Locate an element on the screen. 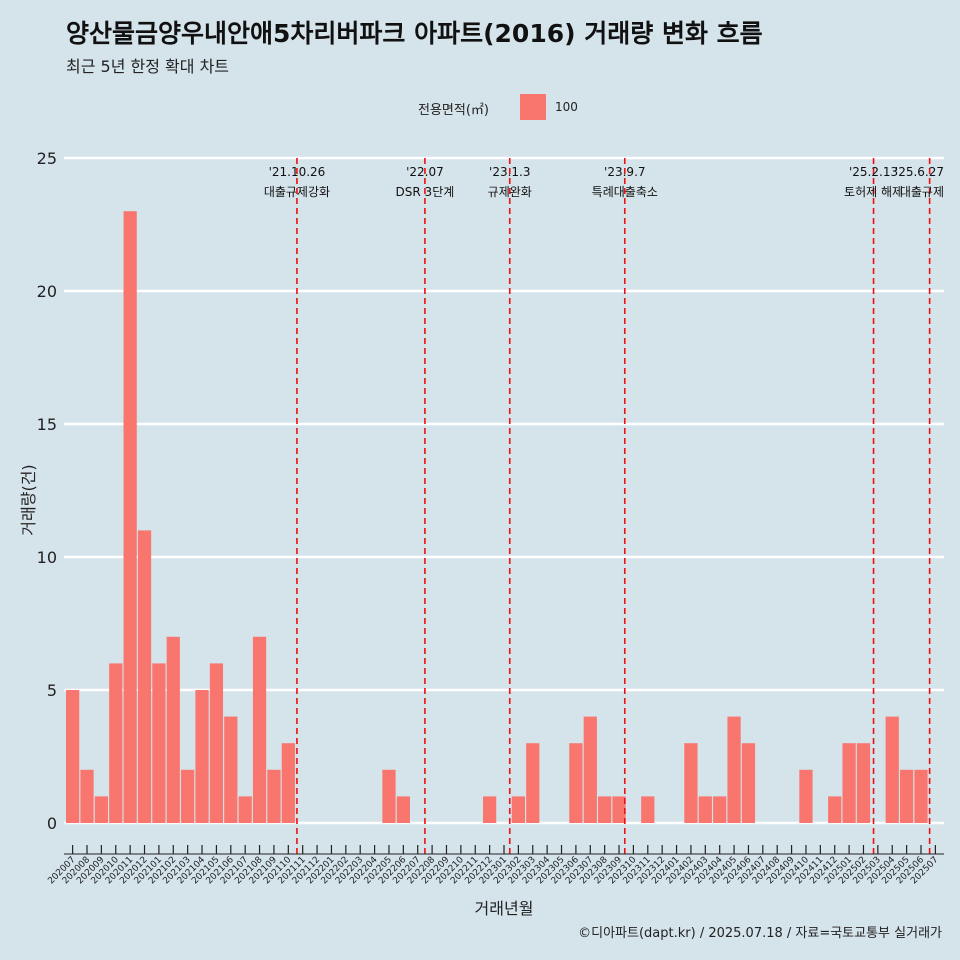 The height and width of the screenshot is (960, 960). legend-title: 전용면적(㎡) is located at coordinates (453, 110).